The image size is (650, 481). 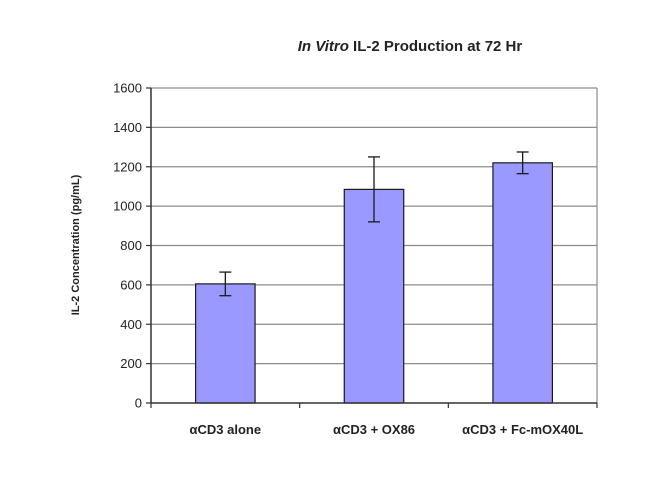 I want to click on y-tick-label: 200, so click(x=131, y=363).